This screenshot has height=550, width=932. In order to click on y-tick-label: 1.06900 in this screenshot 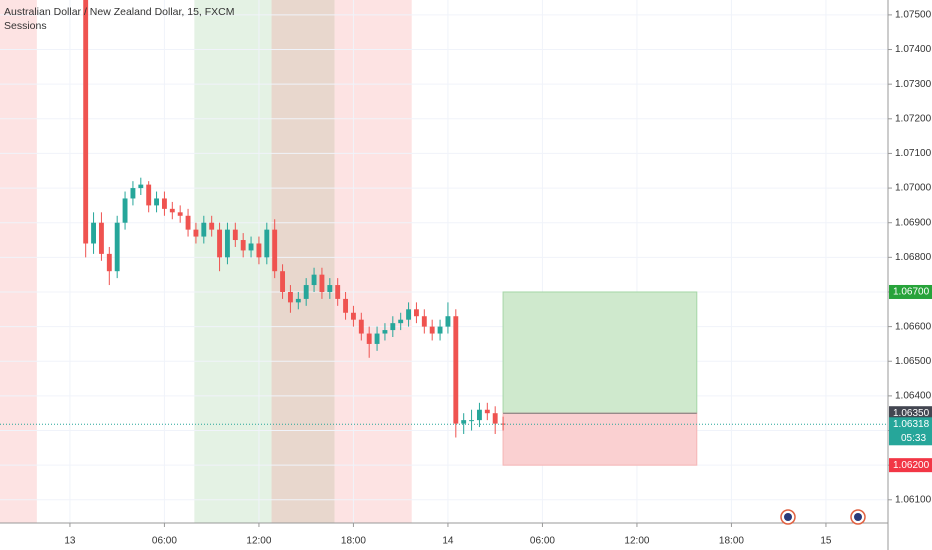, I will do `click(913, 222)`.